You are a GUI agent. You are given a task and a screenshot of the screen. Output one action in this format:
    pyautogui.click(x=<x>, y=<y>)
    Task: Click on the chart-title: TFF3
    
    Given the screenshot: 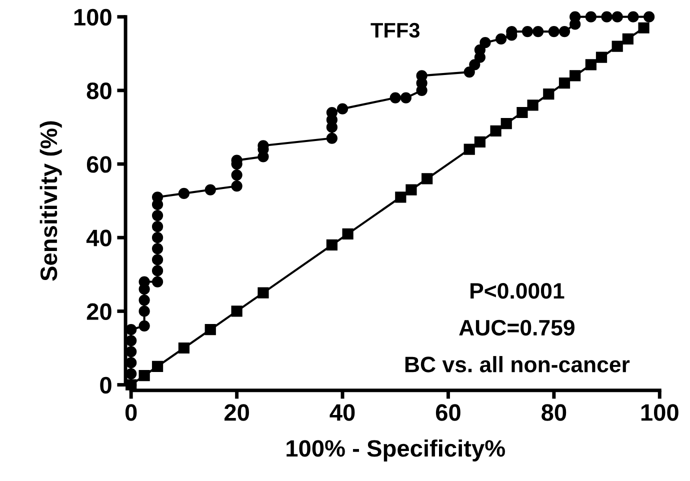 What is the action you would take?
    pyautogui.click(x=395, y=30)
    